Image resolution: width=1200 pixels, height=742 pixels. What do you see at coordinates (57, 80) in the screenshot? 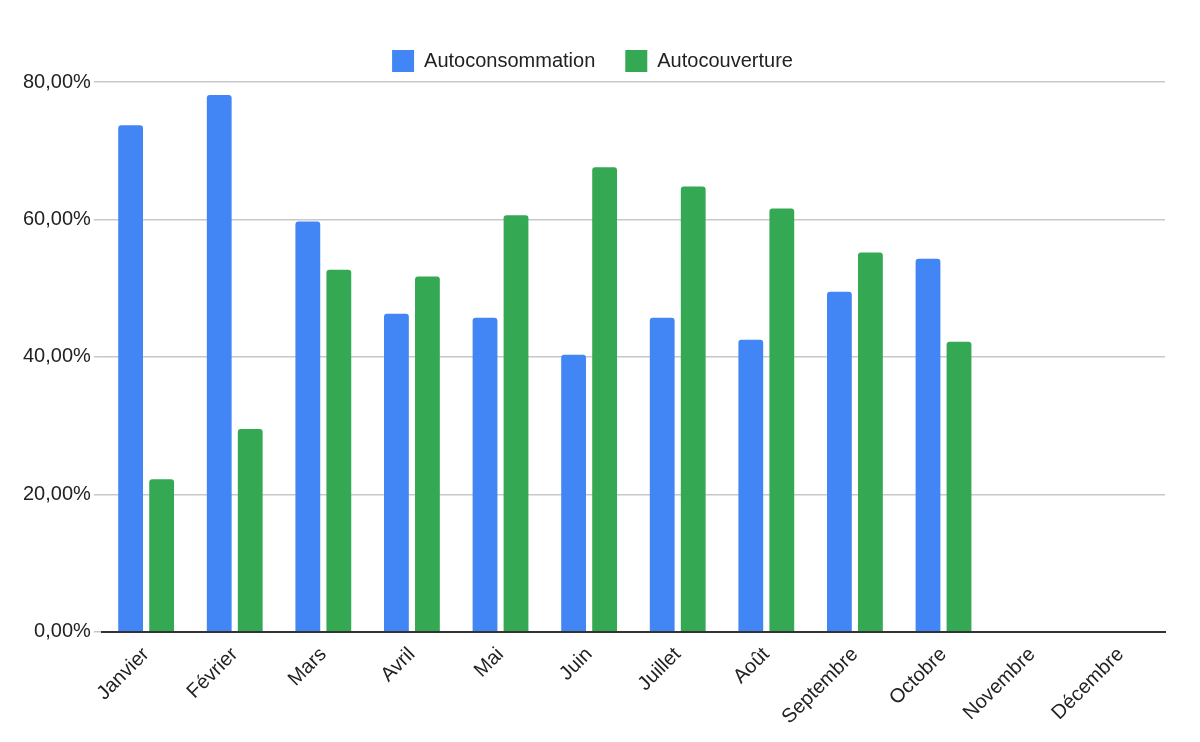
I see `y-tick-label: 80,00%` at bounding box center [57, 80].